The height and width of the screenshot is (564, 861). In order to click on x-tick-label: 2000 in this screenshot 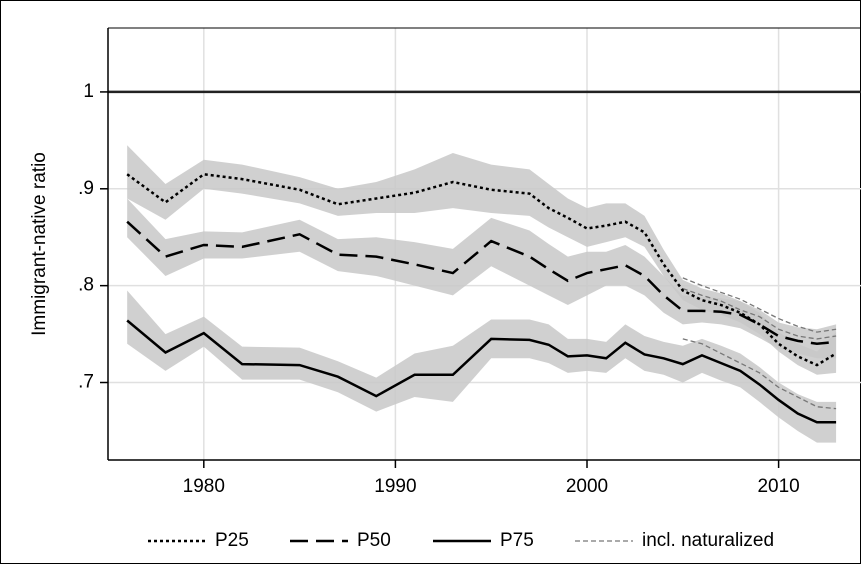, I will do `click(587, 486)`.